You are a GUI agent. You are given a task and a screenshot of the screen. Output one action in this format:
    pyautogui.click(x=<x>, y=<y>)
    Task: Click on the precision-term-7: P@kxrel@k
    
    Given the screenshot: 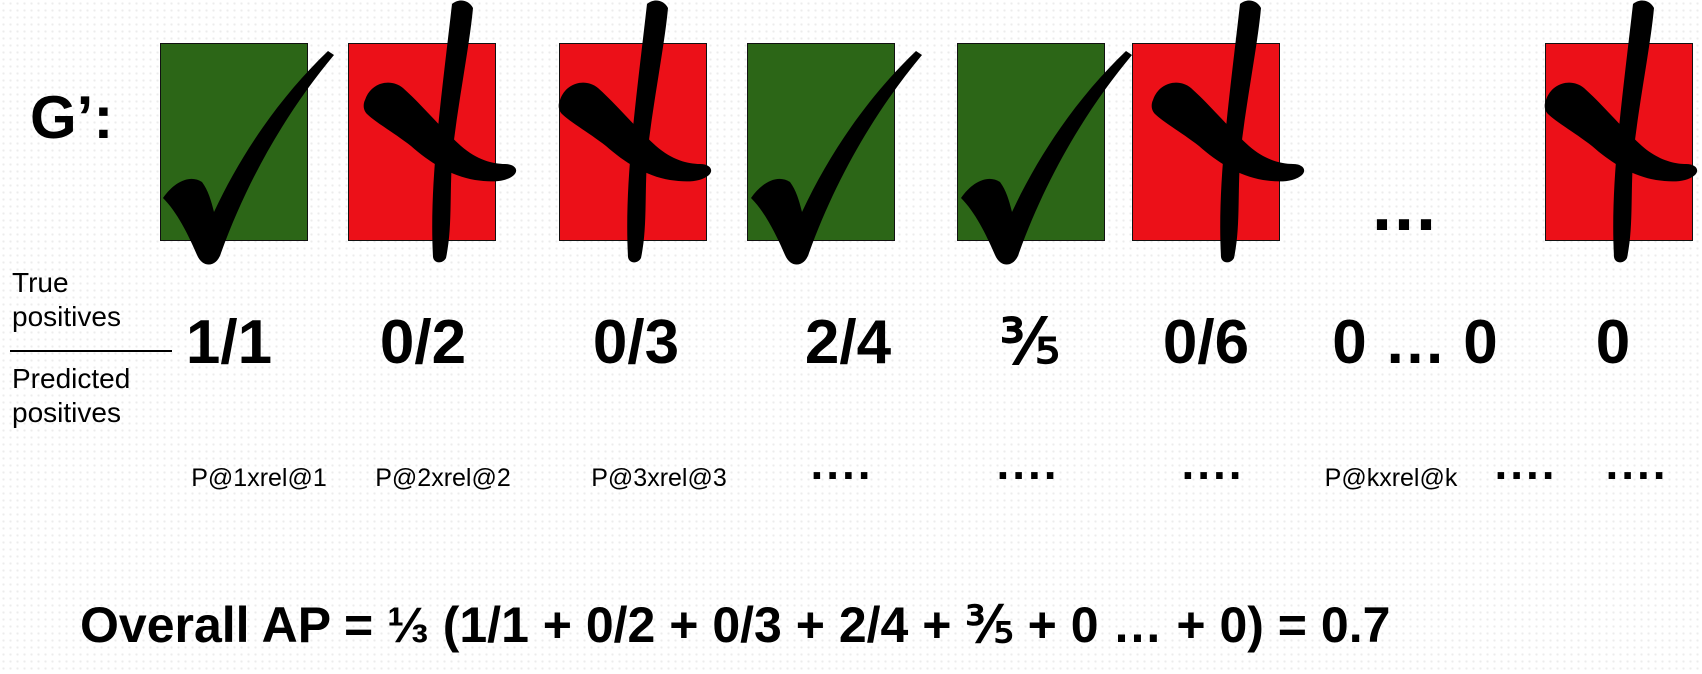 What is the action you would take?
    pyautogui.click(x=1391, y=478)
    